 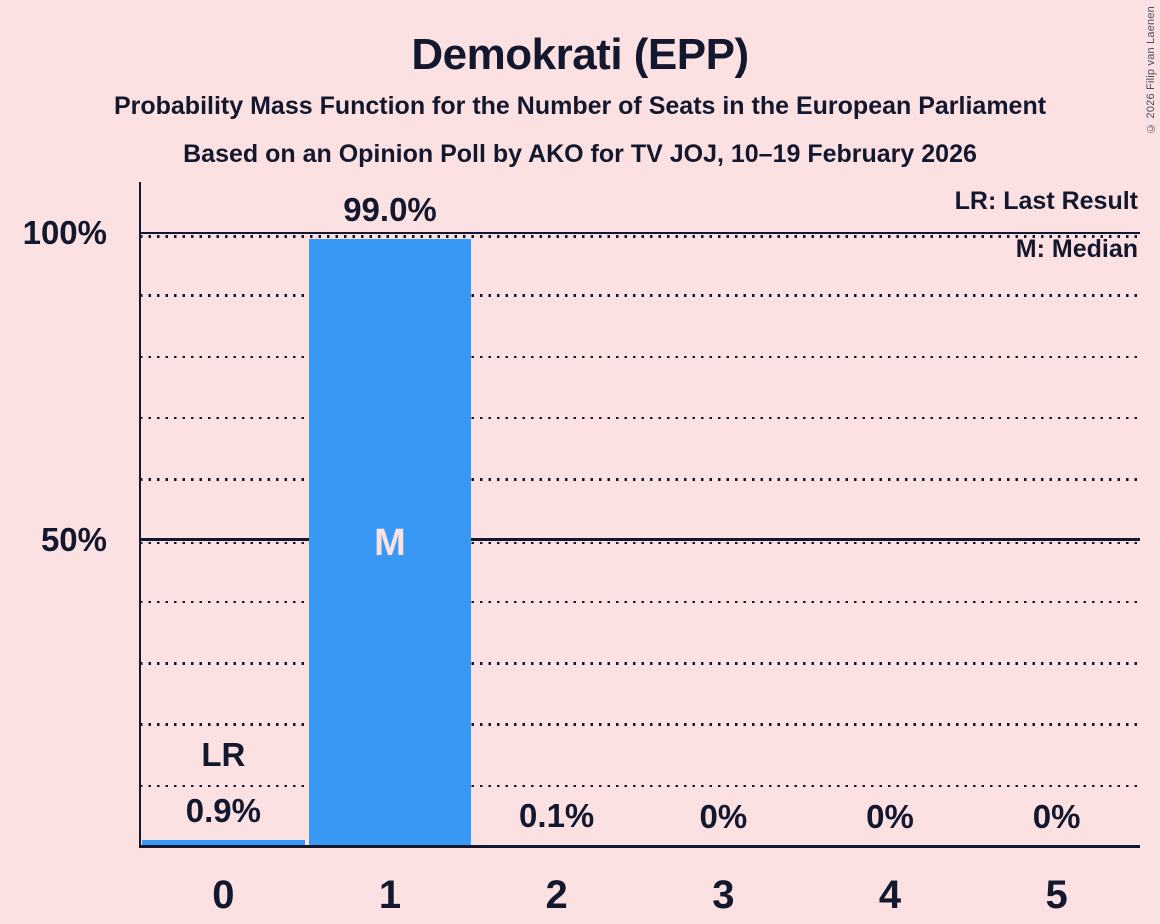 What do you see at coordinates (890, 816) in the screenshot?
I see `value-label-seat-4: 0%` at bounding box center [890, 816].